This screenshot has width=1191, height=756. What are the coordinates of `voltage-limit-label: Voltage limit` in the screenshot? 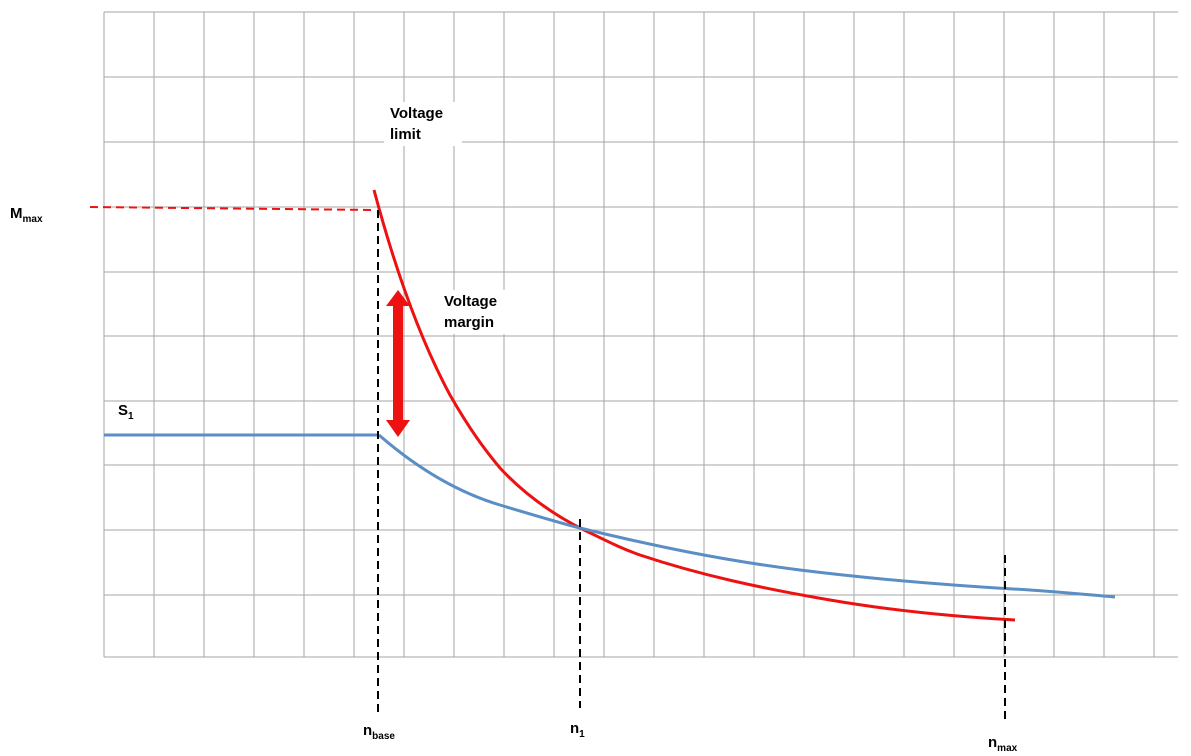 It's located at (423, 124).